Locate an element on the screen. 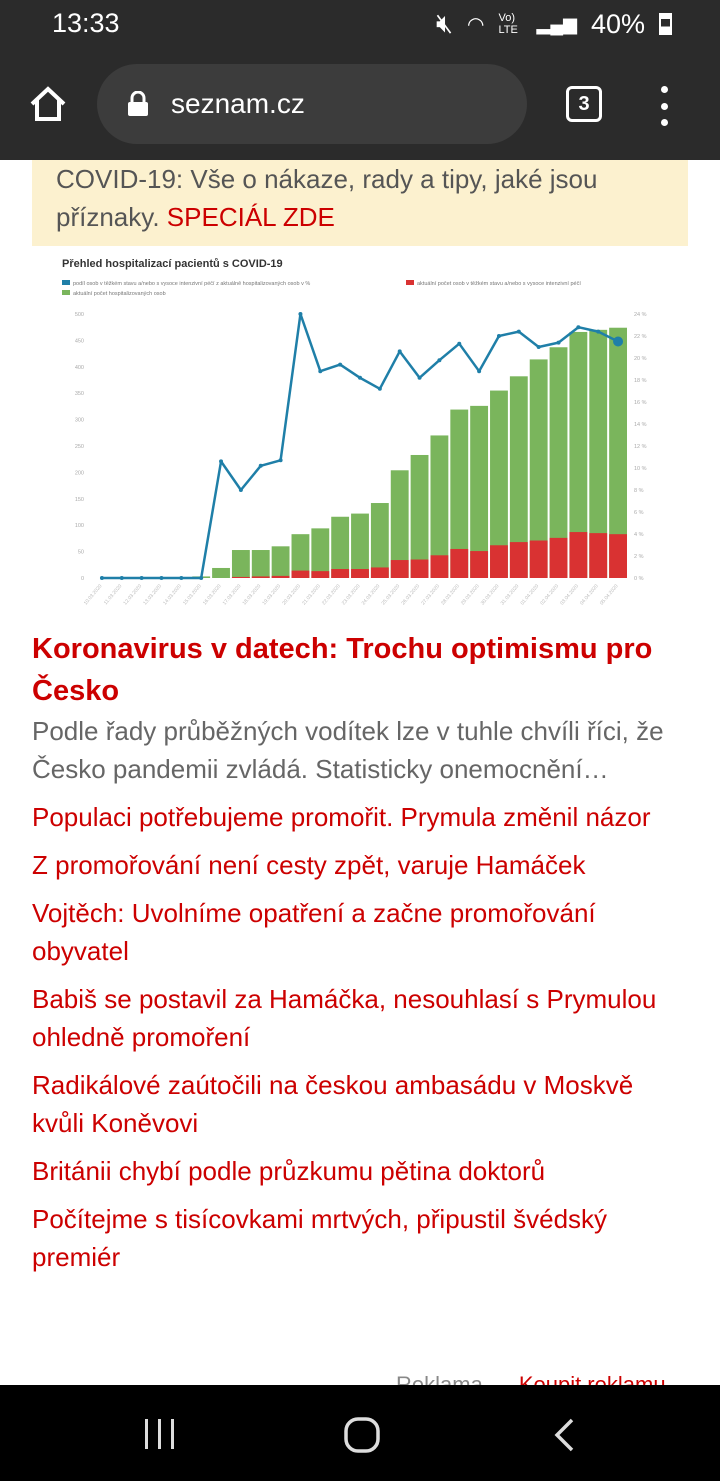 The image size is (720, 1481). x-tick-label: 01.04.2020 is located at coordinates (530, 594).